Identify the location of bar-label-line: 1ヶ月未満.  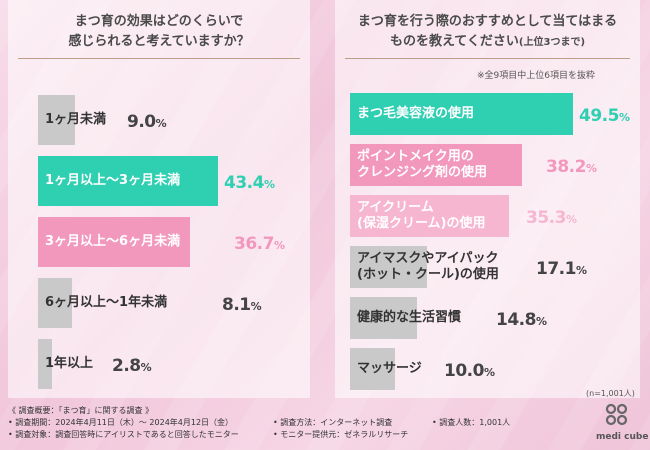
(76, 119).